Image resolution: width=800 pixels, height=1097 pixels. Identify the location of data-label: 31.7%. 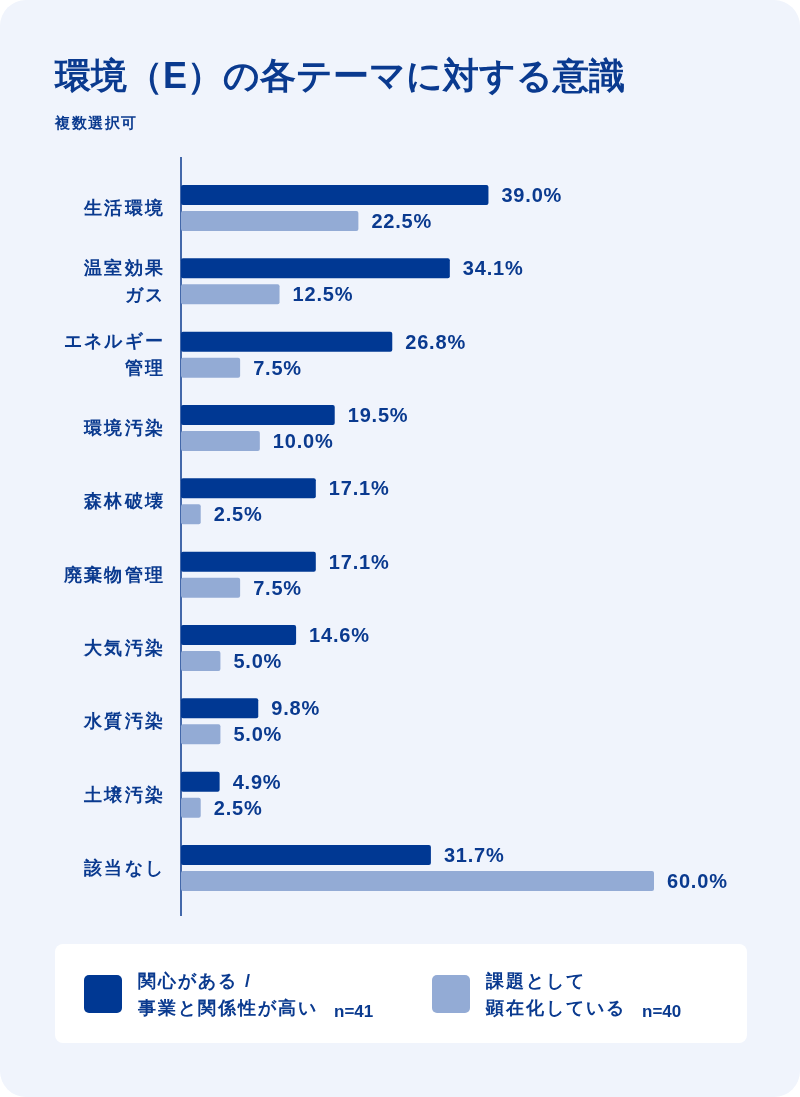
(474, 854).